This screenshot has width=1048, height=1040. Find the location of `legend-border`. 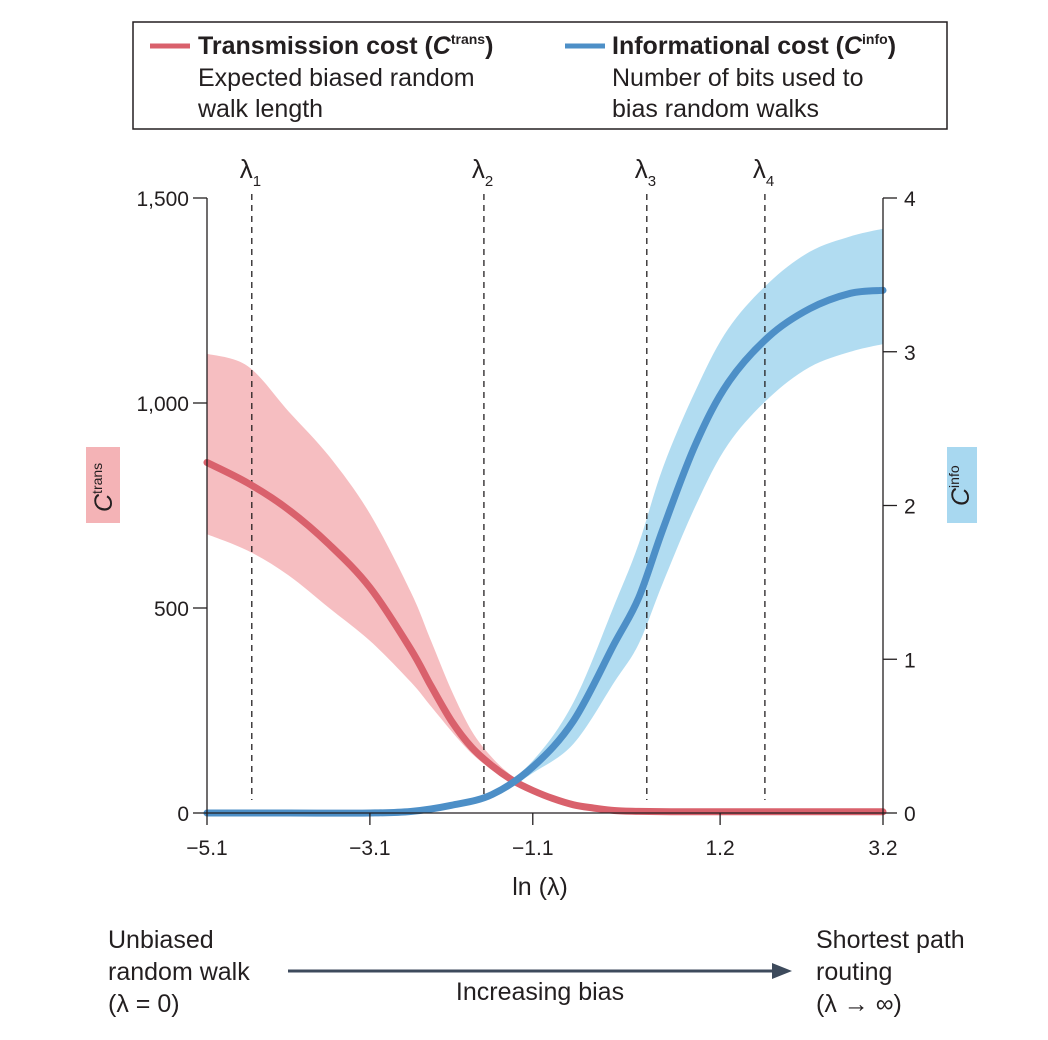

legend-border is located at coordinates (540, 75).